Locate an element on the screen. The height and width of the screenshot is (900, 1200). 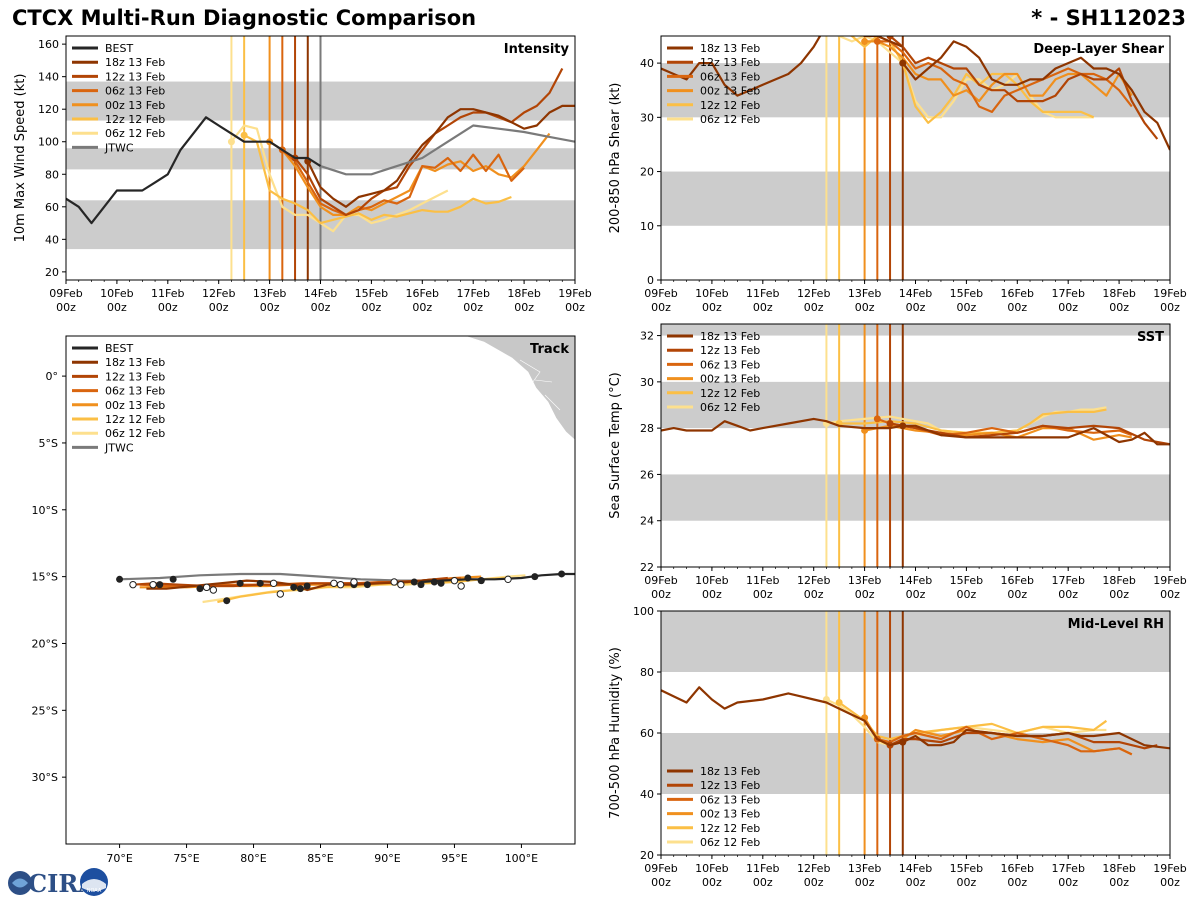
y-tick-label: 100 is located at coordinates (643, 611).